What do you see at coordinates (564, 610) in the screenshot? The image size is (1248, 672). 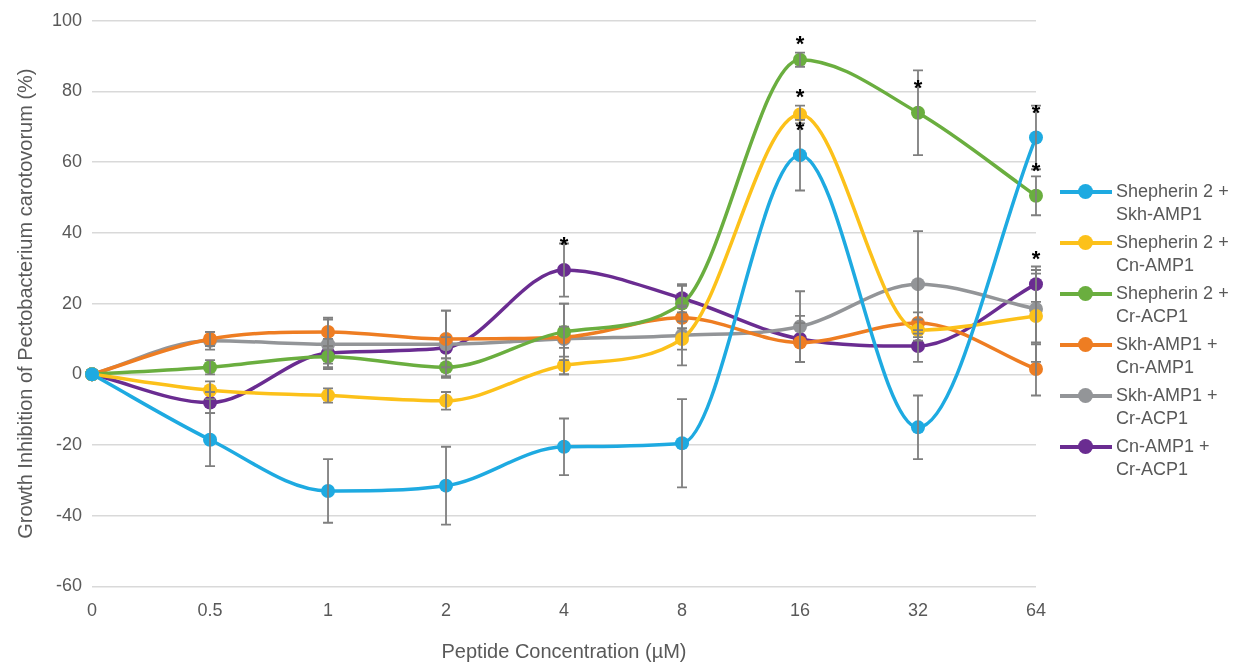 I see `x-tick-label: 4` at bounding box center [564, 610].